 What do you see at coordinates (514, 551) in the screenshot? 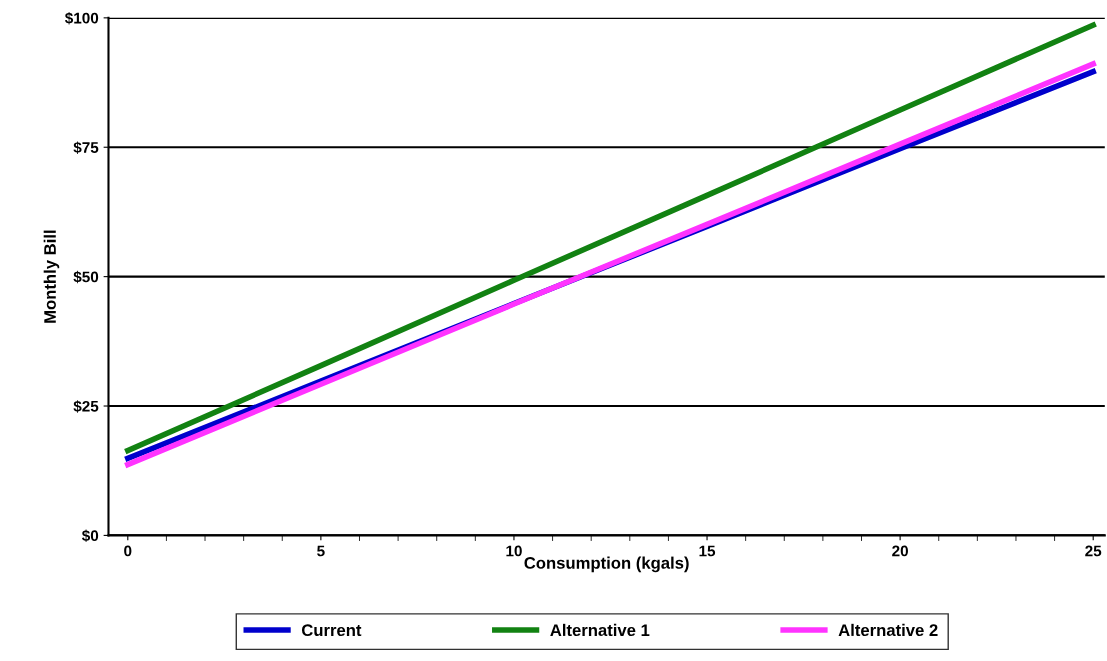
I see `x-tick-label: 10` at bounding box center [514, 551].